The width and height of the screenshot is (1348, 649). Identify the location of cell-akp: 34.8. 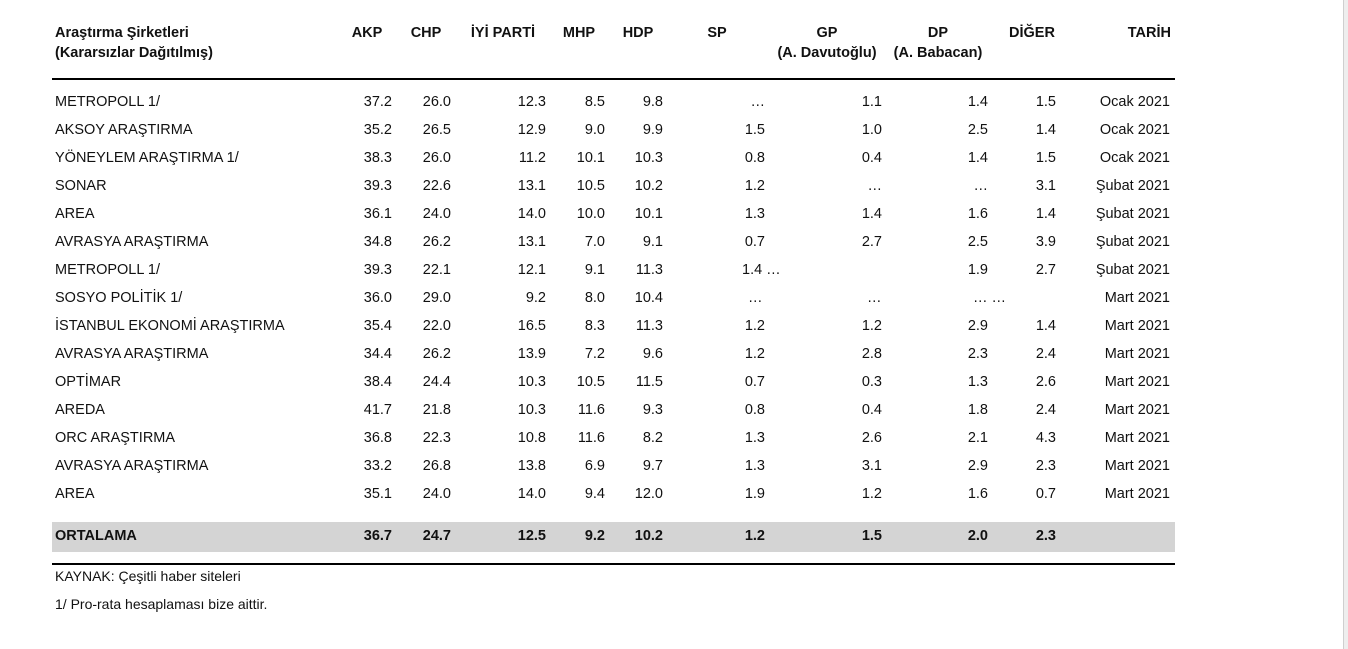
(377, 242).